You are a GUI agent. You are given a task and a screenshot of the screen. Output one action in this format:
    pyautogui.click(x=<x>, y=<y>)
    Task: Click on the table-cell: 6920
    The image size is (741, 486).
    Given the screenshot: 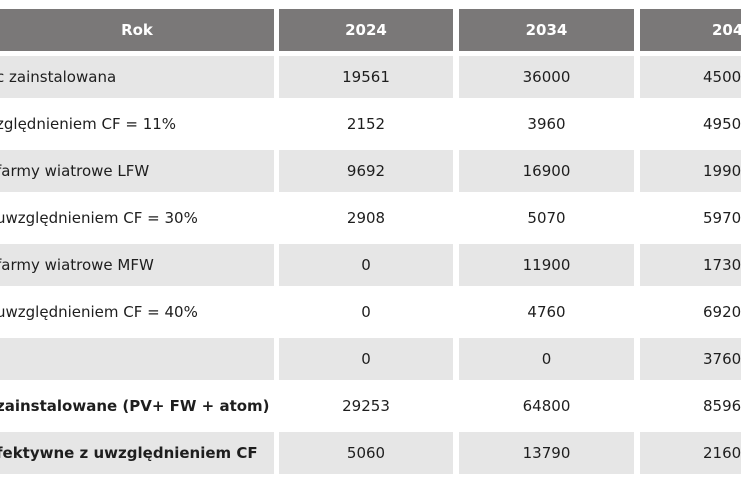 What is the action you would take?
    pyautogui.click(x=690, y=312)
    